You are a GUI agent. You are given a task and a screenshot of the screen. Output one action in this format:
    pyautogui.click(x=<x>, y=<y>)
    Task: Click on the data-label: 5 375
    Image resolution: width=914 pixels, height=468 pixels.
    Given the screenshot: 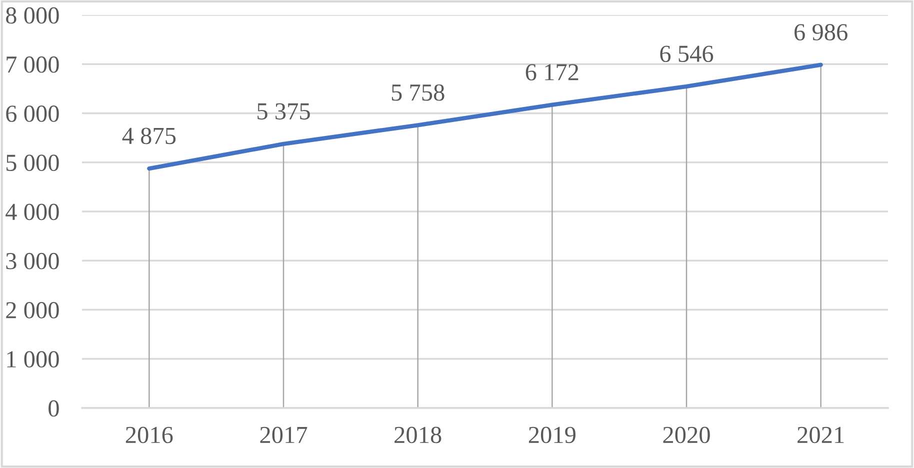 What is the action you would take?
    pyautogui.click(x=284, y=111)
    